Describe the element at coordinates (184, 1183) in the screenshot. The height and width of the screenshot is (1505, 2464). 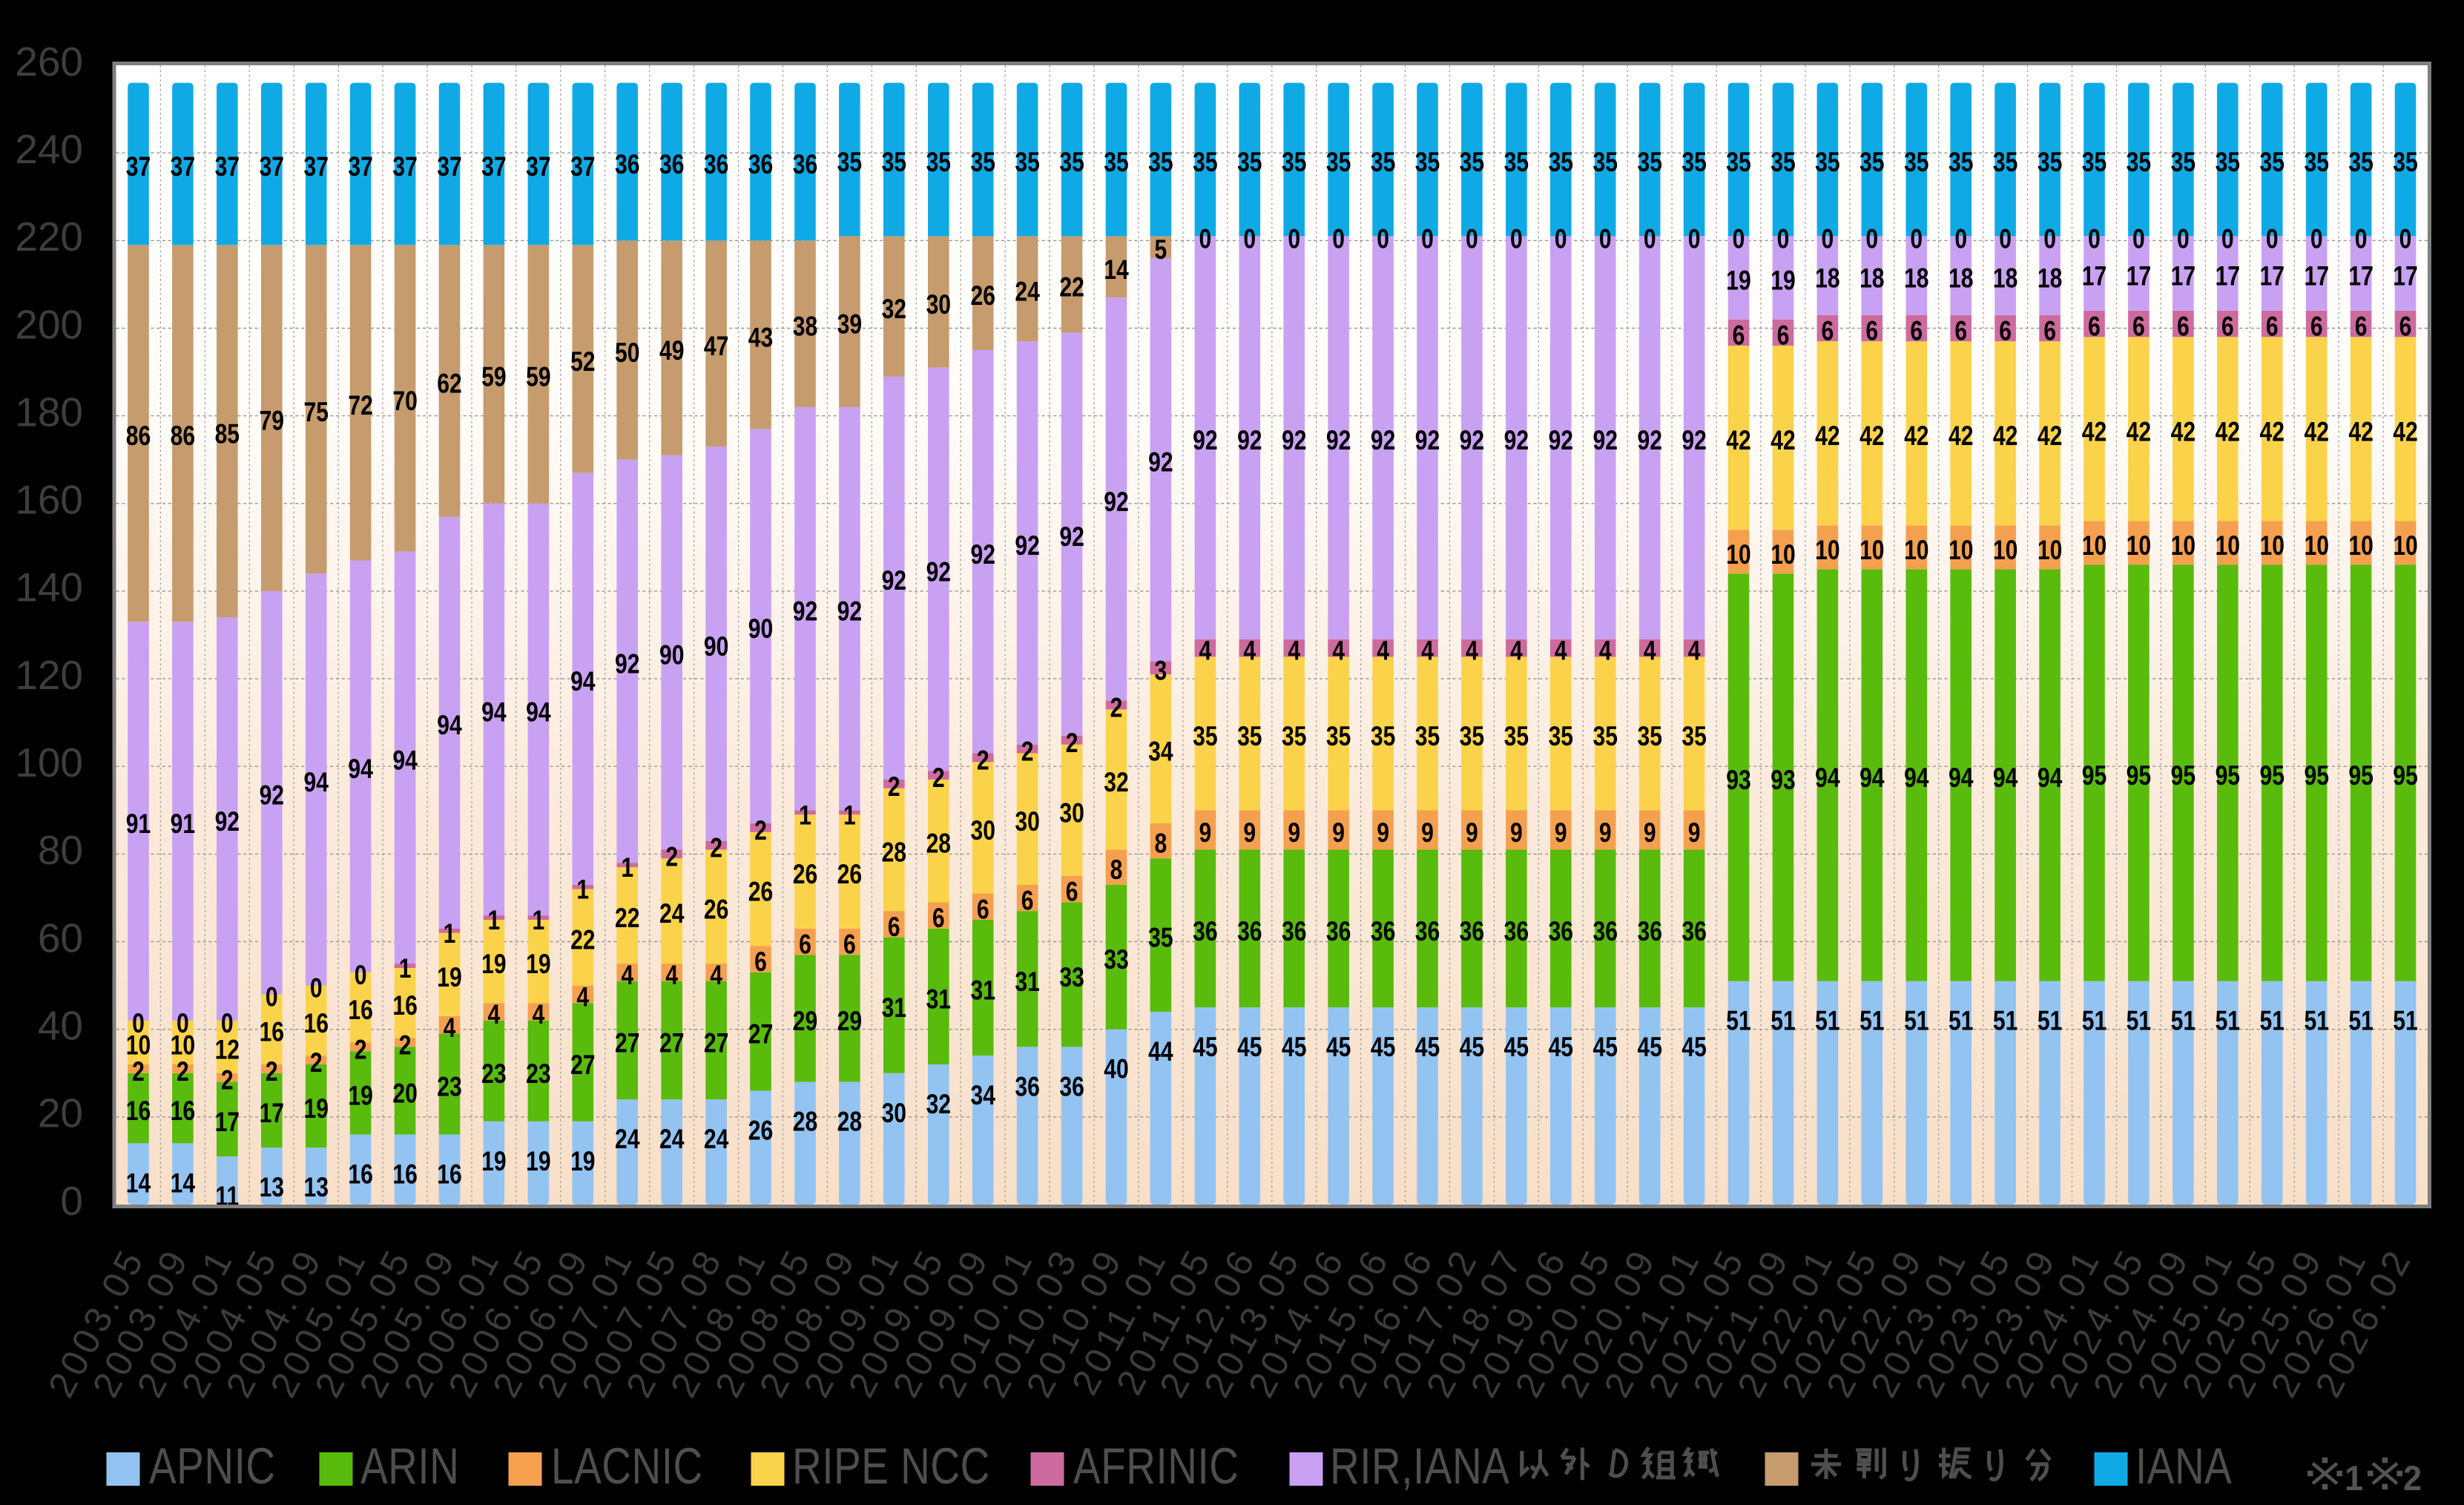
I see `svg-text: 14` at that location.